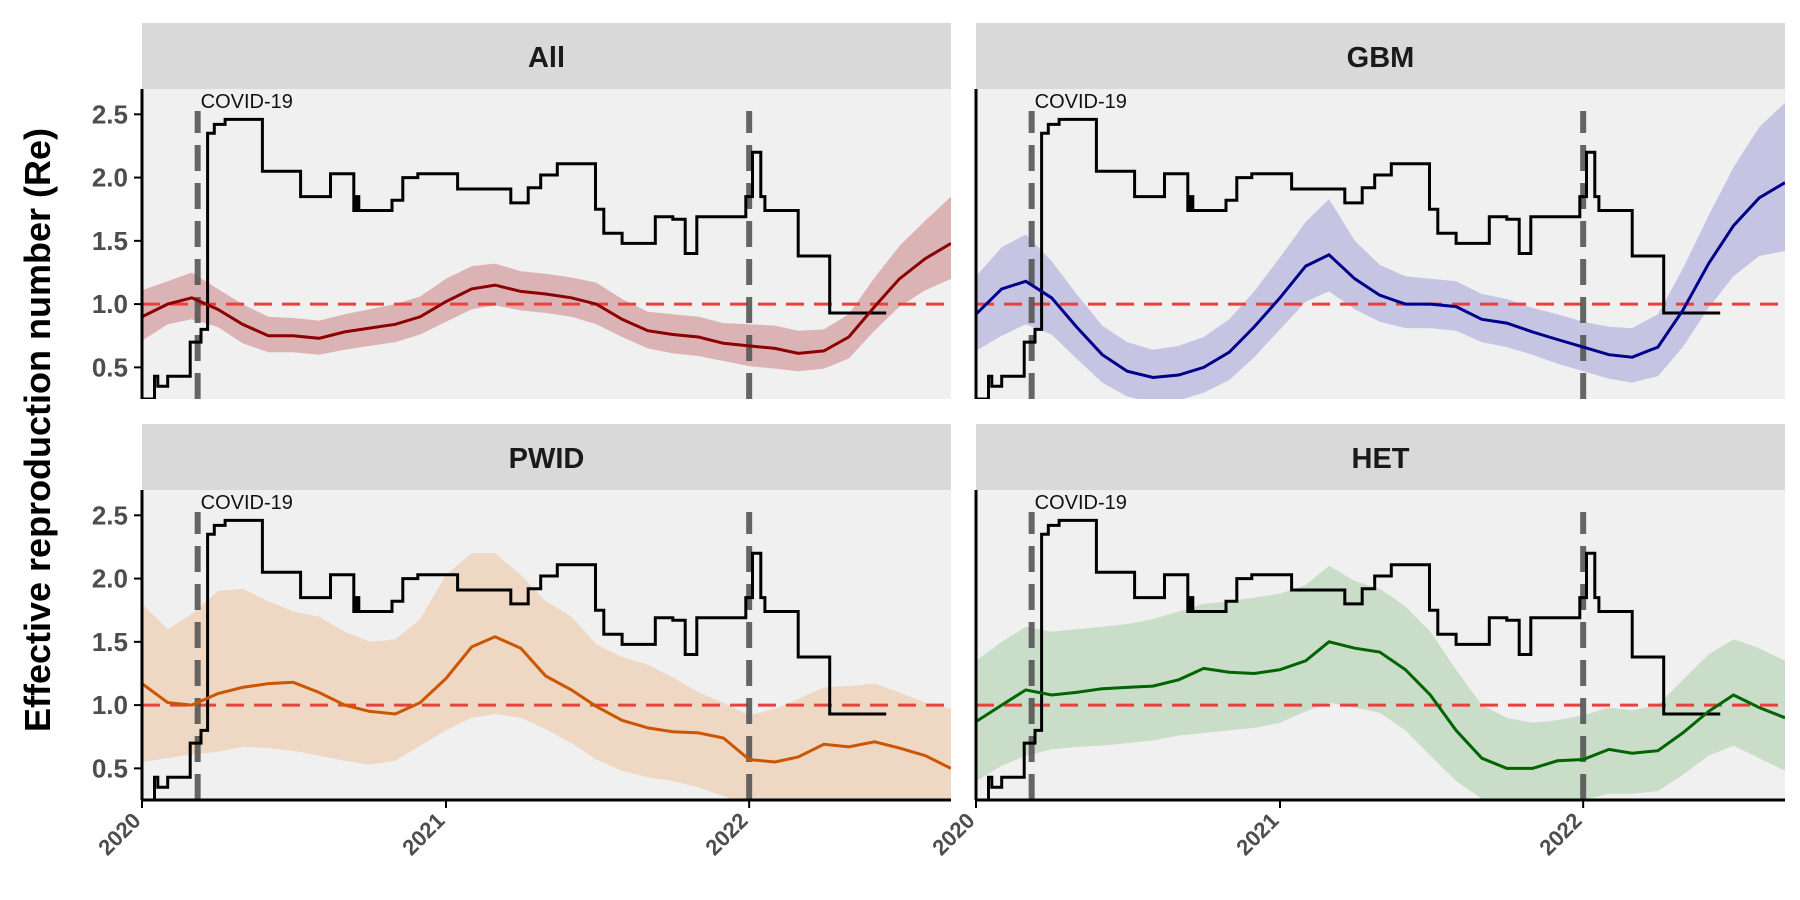 The height and width of the screenshot is (900, 1800). I want to click on facet-title: GBM, so click(1381, 58).